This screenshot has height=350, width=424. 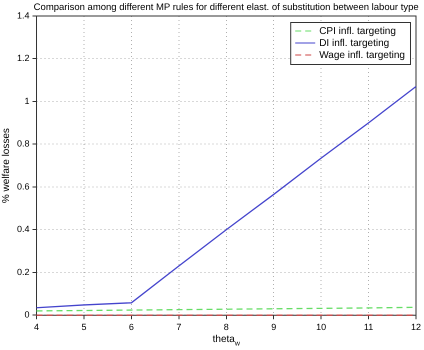 I want to click on legend-label: Wage infl. targeting, so click(x=362, y=55).